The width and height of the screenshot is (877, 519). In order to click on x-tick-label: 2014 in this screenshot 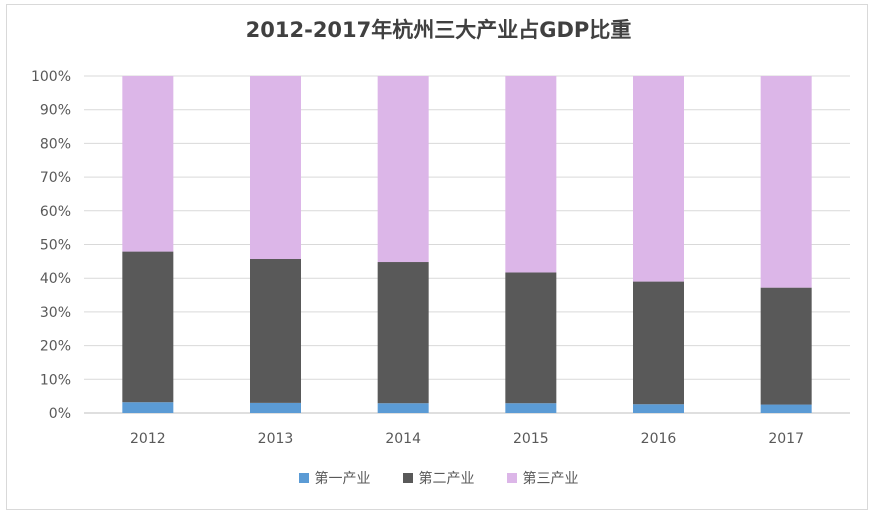, I will do `click(403, 439)`.